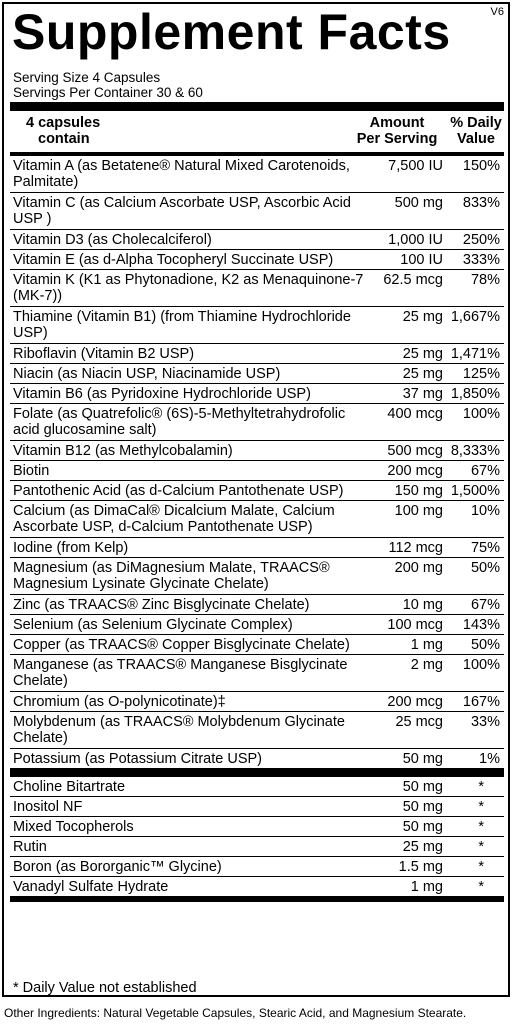 This screenshot has height=1026, width=517. What do you see at coordinates (104, 354) in the screenshot?
I see `ingredient-name: Riboflavin (Vitamin B2 USP)` at bounding box center [104, 354].